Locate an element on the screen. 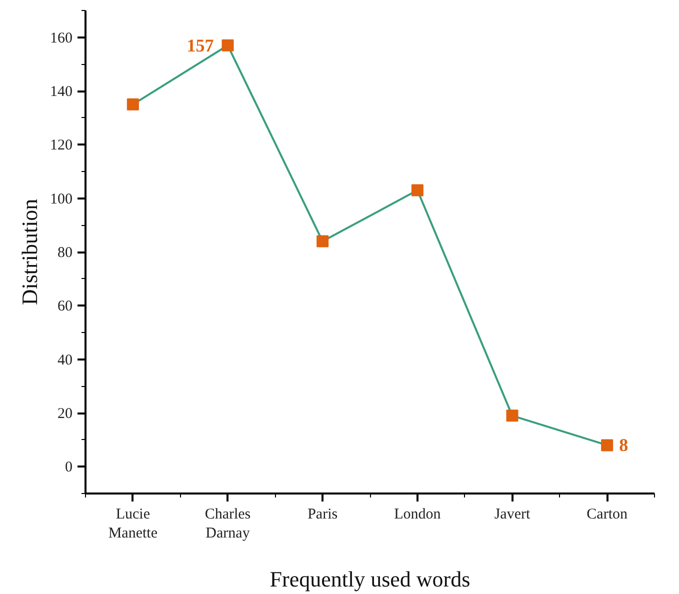 This screenshot has width=679, height=594. y-tick-label: 60 is located at coordinates (65, 306).